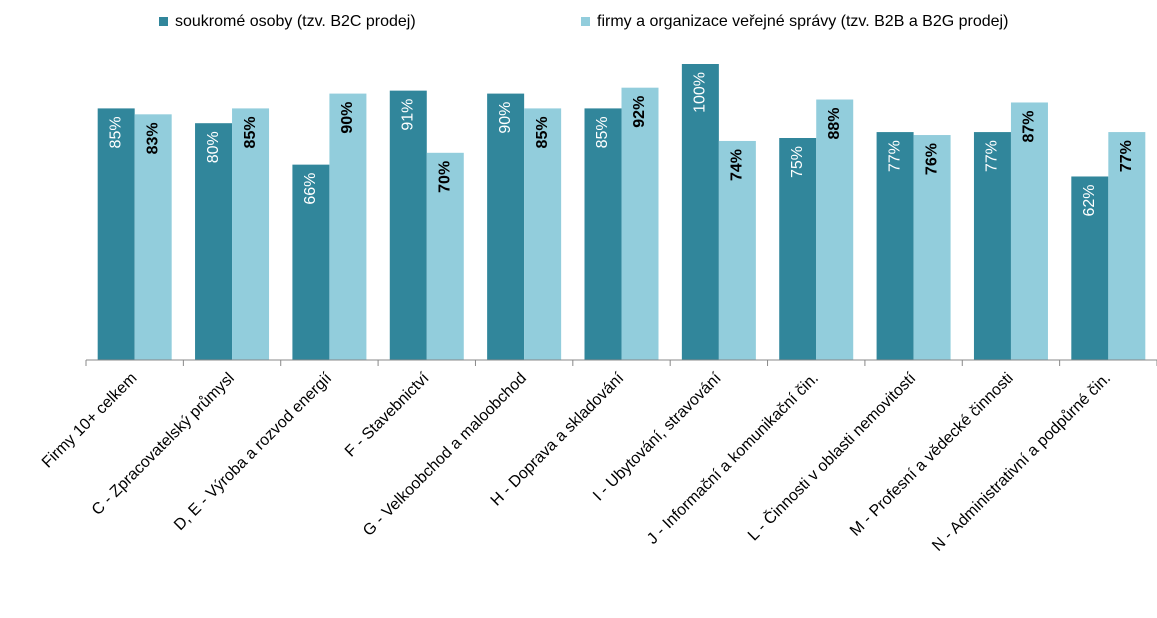  I want to click on x-tick-label: M - Profesní a vědecké činnosti, so click(932, 455).